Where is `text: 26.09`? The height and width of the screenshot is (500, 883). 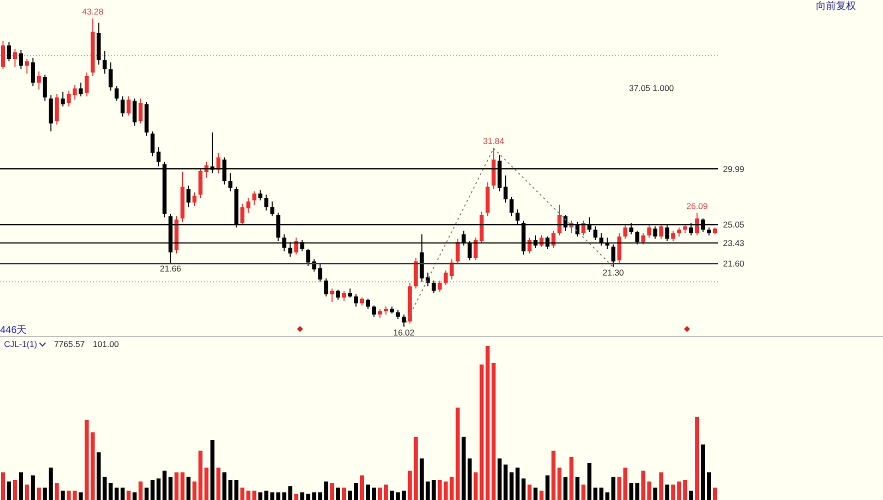 text: 26.09 is located at coordinates (697, 205).